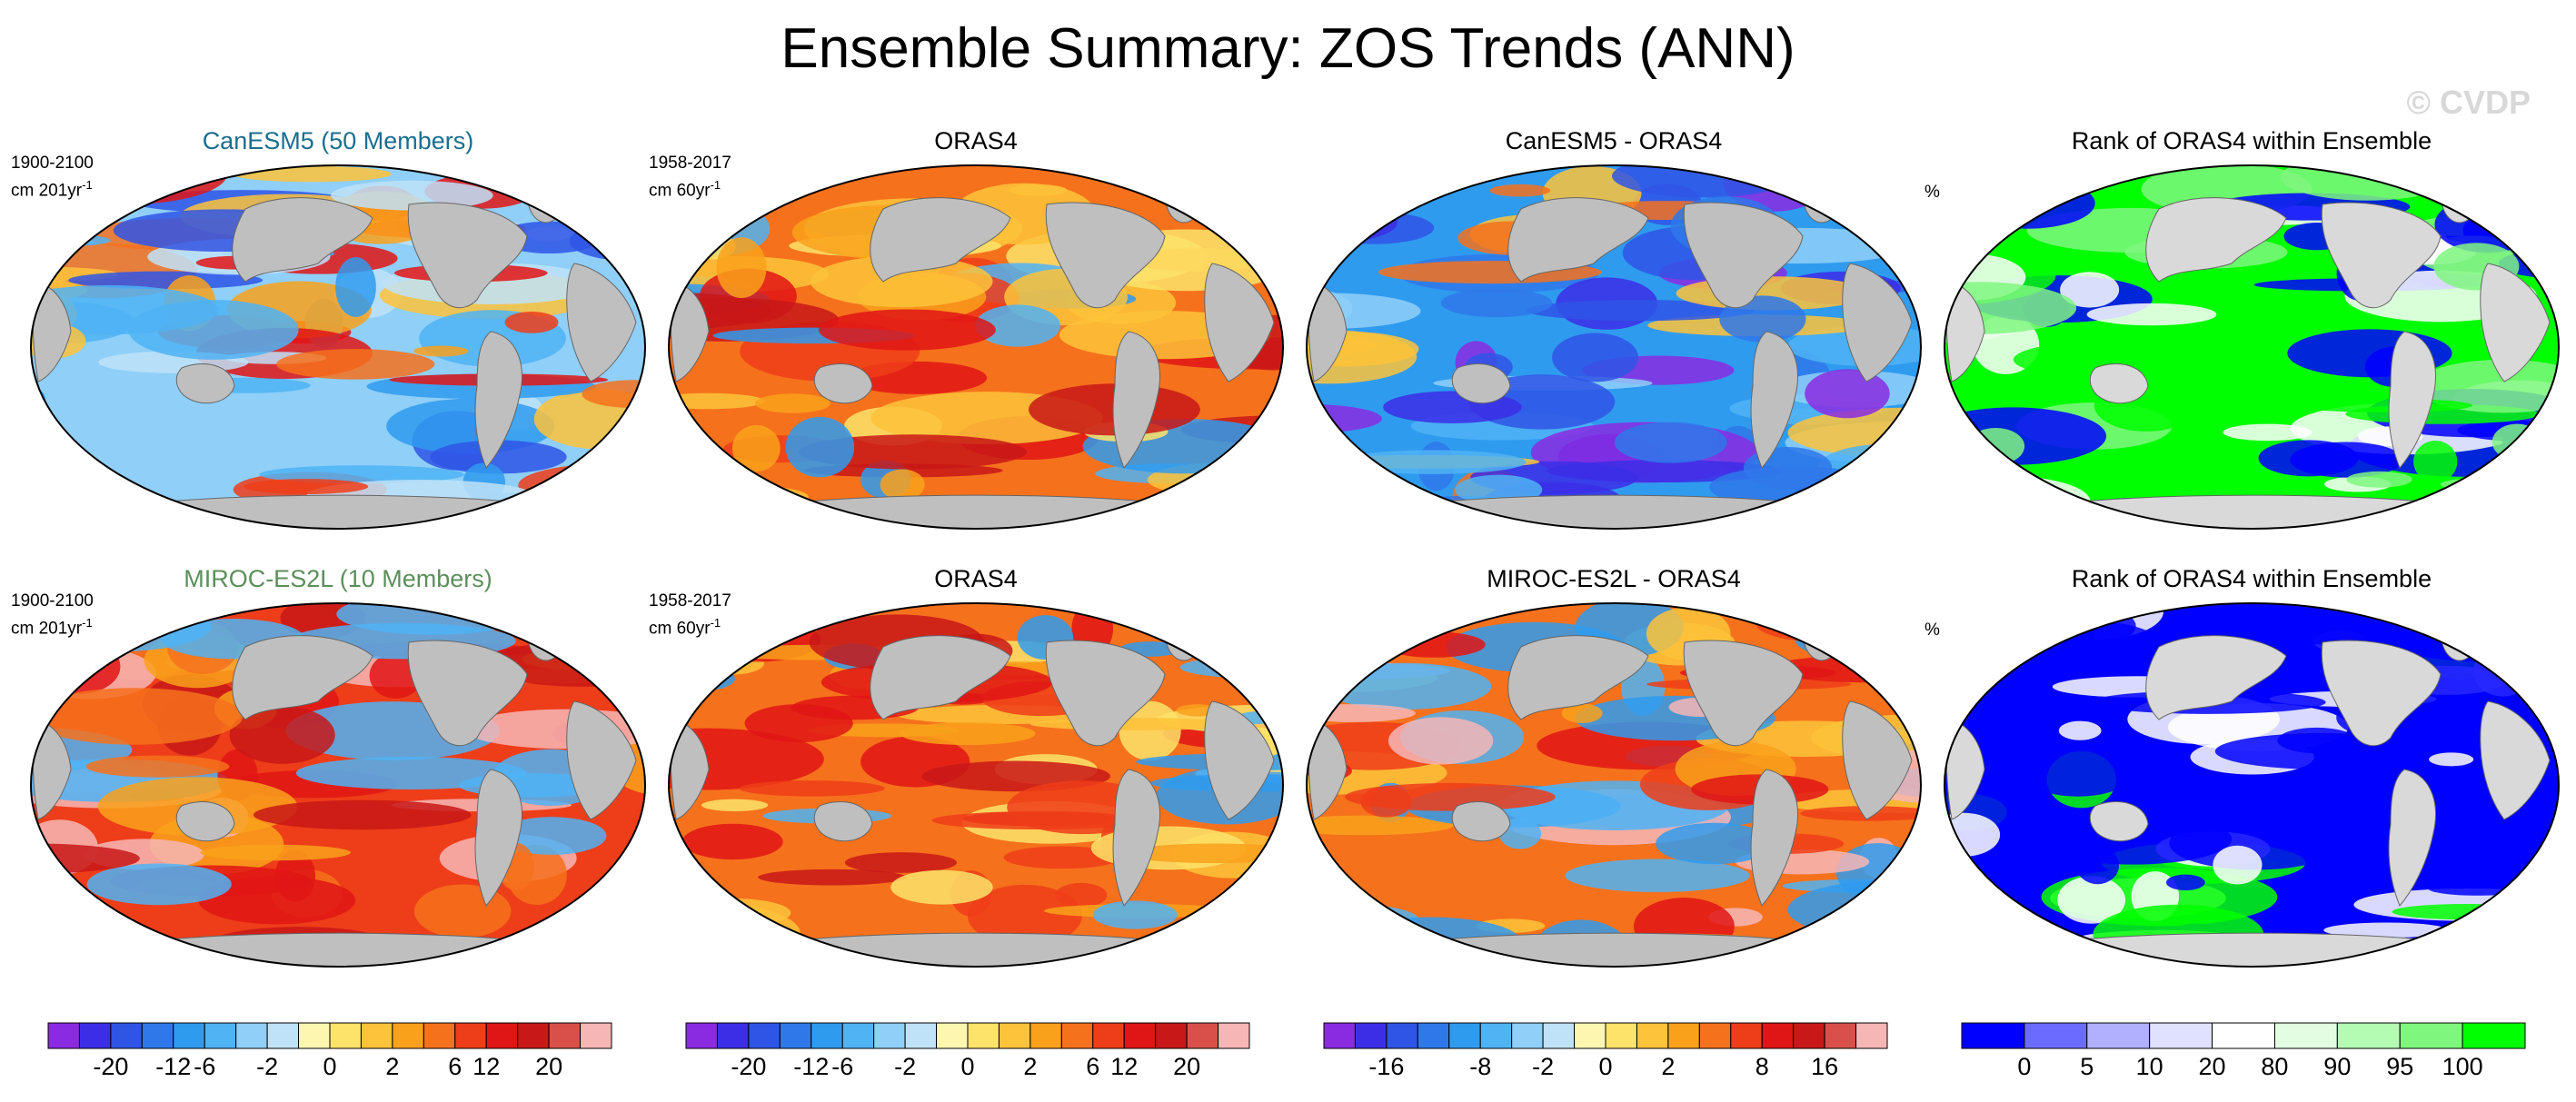 The width and height of the screenshot is (2576, 1102). Describe the element at coordinates (1093, 1066) in the screenshot. I see `colorbar-tick-label: 6` at that location.